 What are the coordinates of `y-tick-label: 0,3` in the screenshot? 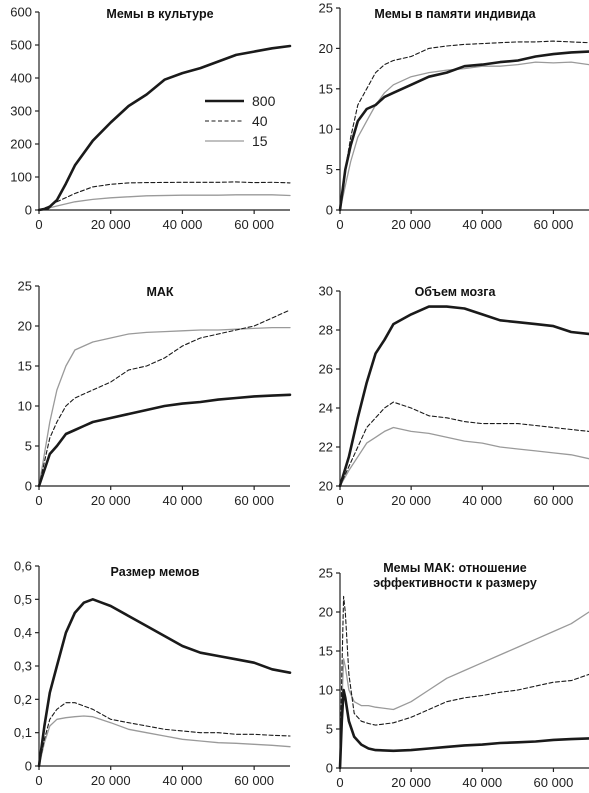 It's located at (23, 666).